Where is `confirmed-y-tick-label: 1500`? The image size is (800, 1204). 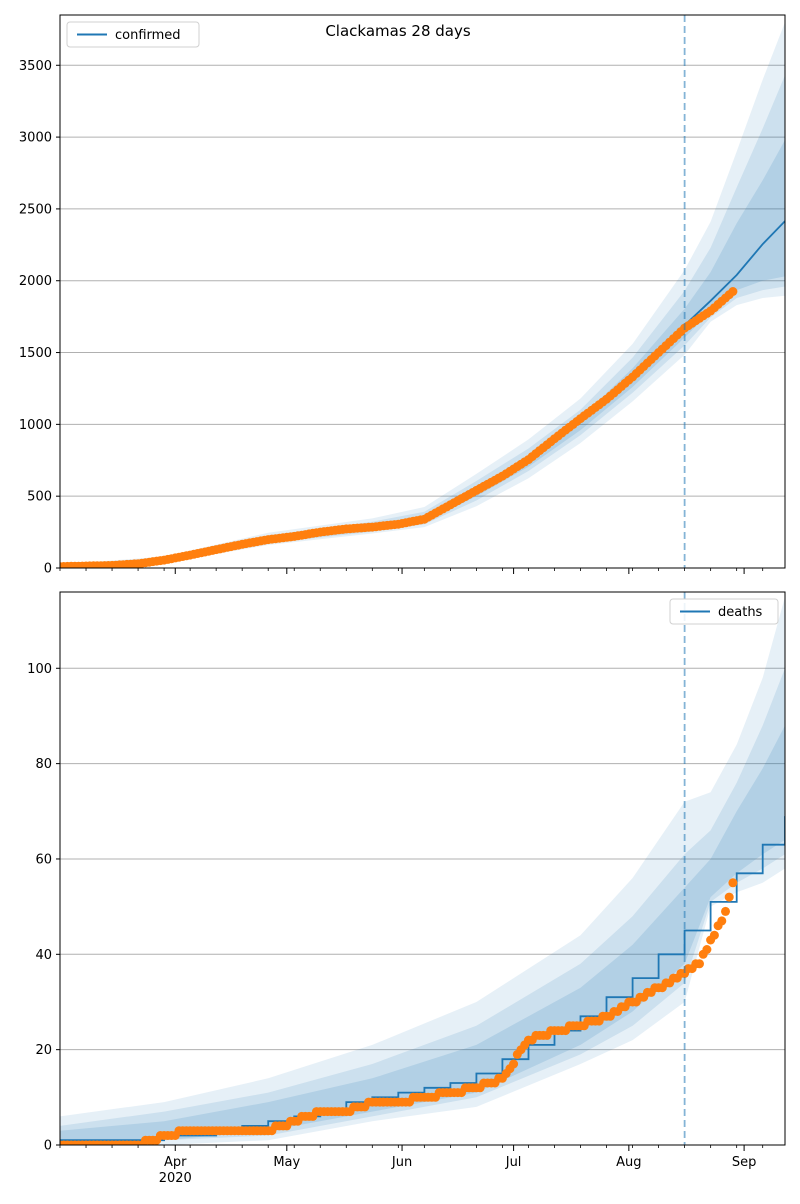
confirmed-y-tick-label: 1500 is located at coordinates (35, 353).